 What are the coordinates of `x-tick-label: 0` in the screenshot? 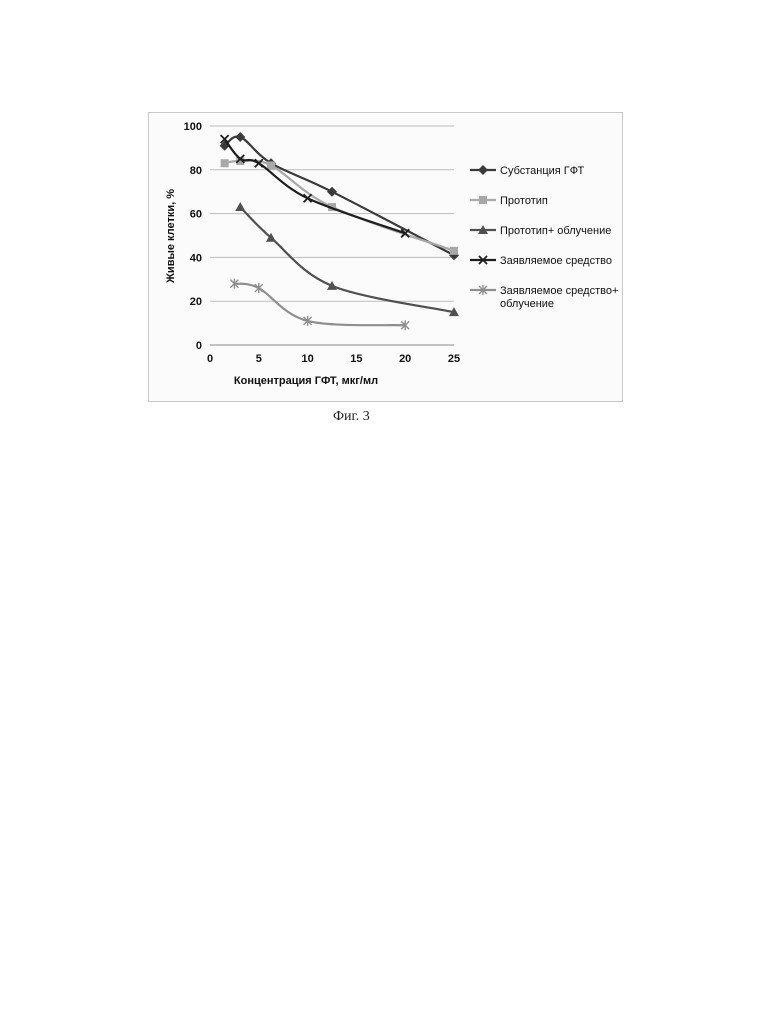 It's located at (210, 359).